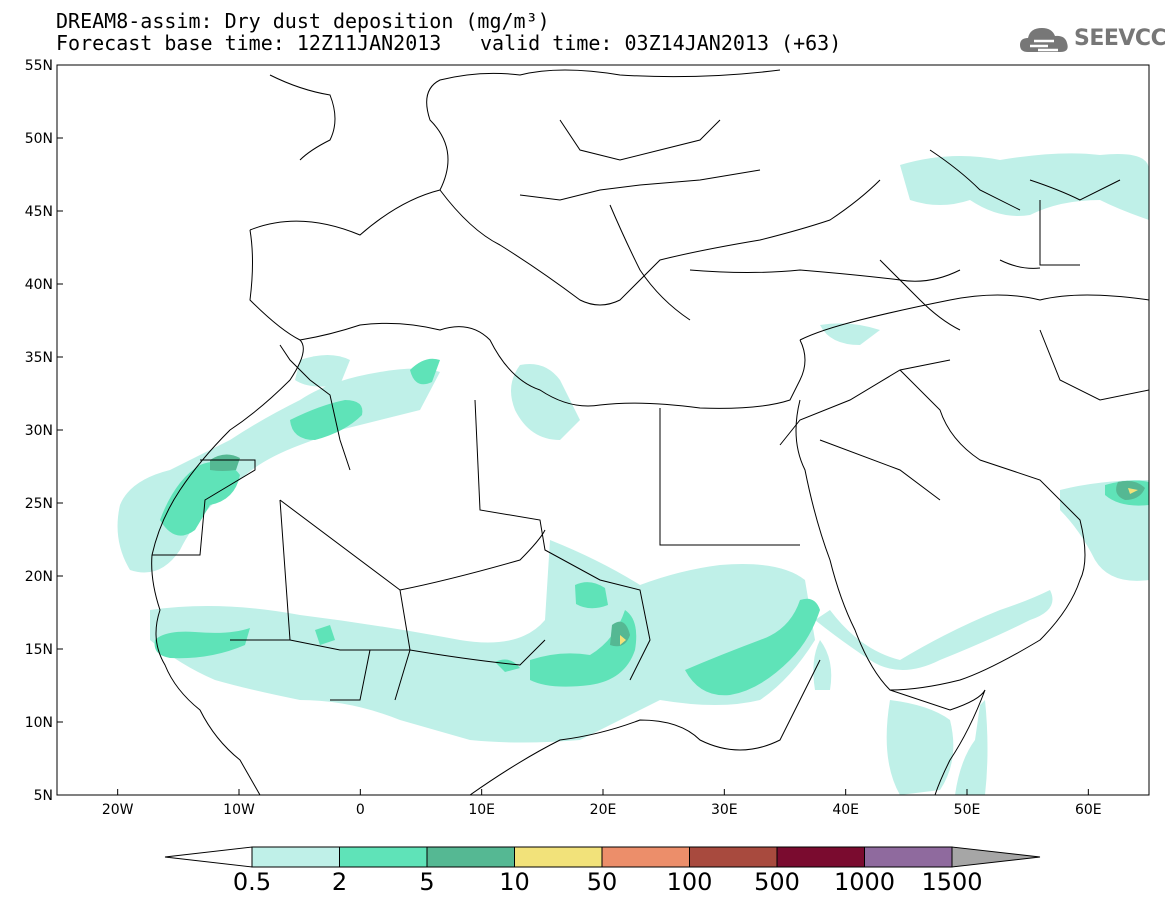 Image resolution: width=1165 pixels, height=907 pixels. I want to click on longitude-labels: 20W 10W 0 10E 20E 30E 40E 50E 60E, so click(602, 810).